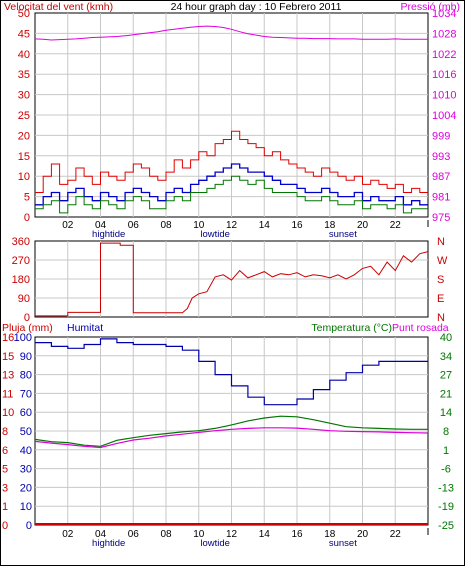 The width and height of the screenshot is (465, 566). Describe the element at coordinates (441, 157) in the screenshot. I see `pressure-tick-label: 993` at that location.